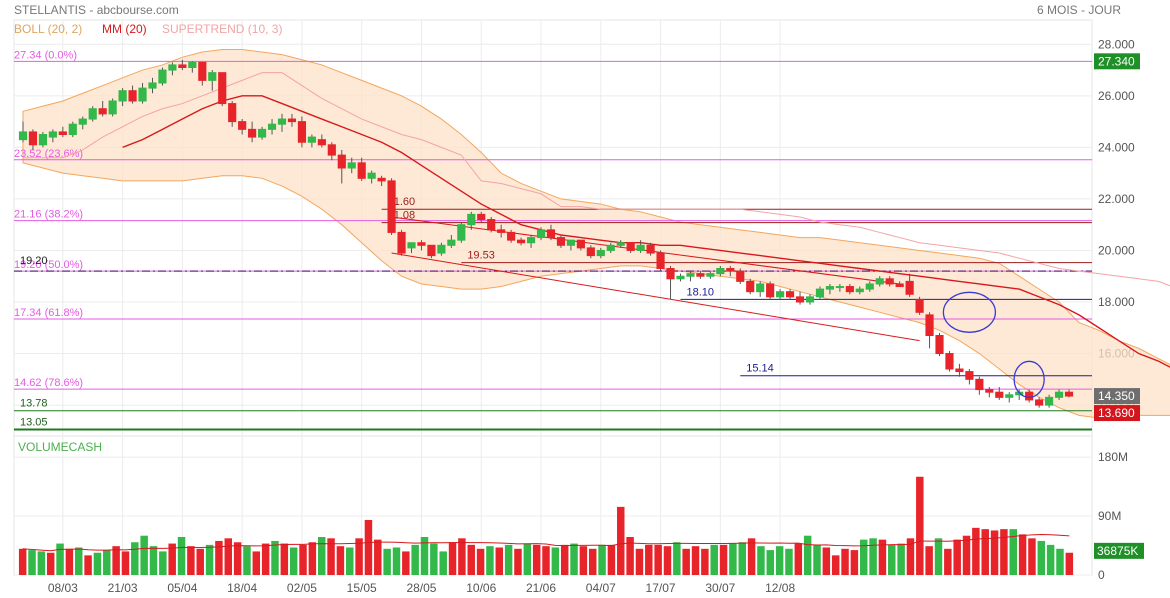 The height and width of the screenshot is (598, 1170). Describe the element at coordinates (60, 447) in the screenshot. I see `volume-panel-title: VOLUMECASH` at that location.